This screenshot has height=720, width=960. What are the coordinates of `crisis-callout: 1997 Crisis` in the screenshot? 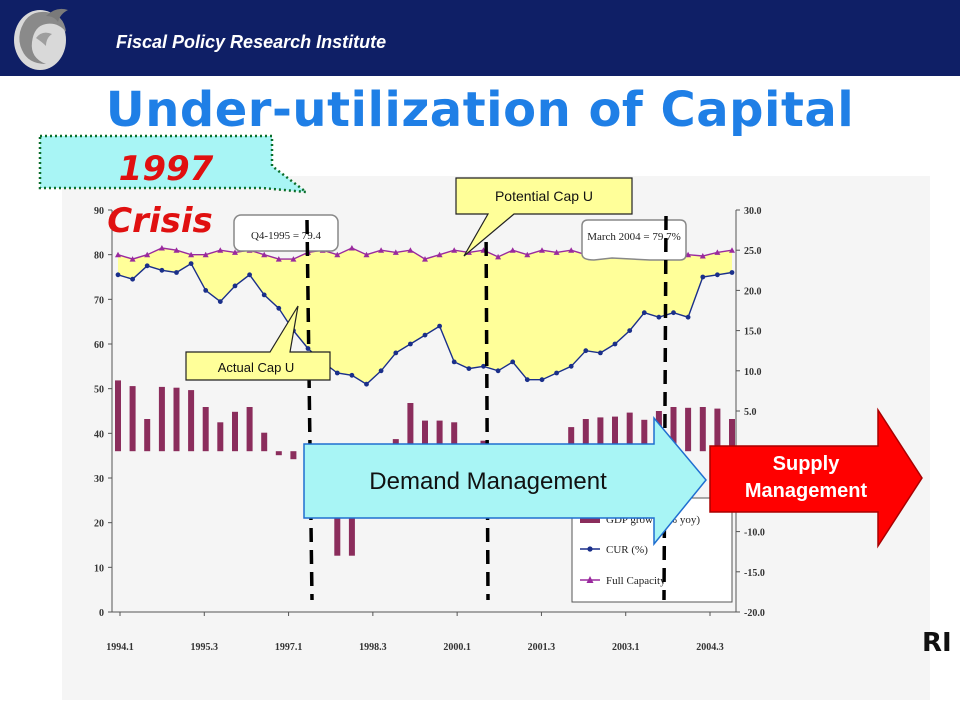 It's located at (174, 187).